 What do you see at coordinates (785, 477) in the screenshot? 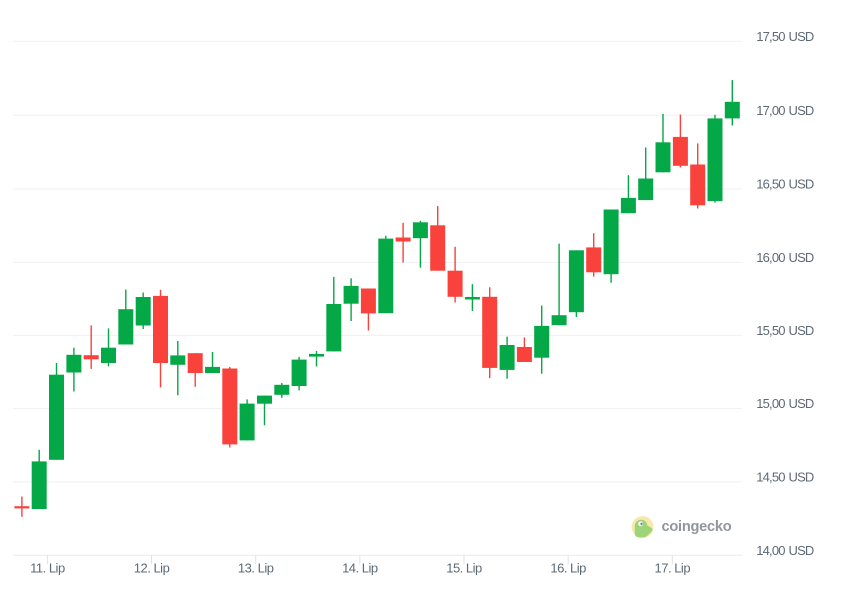
I see `svg-text: 14,50 USD` at bounding box center [785, 477].